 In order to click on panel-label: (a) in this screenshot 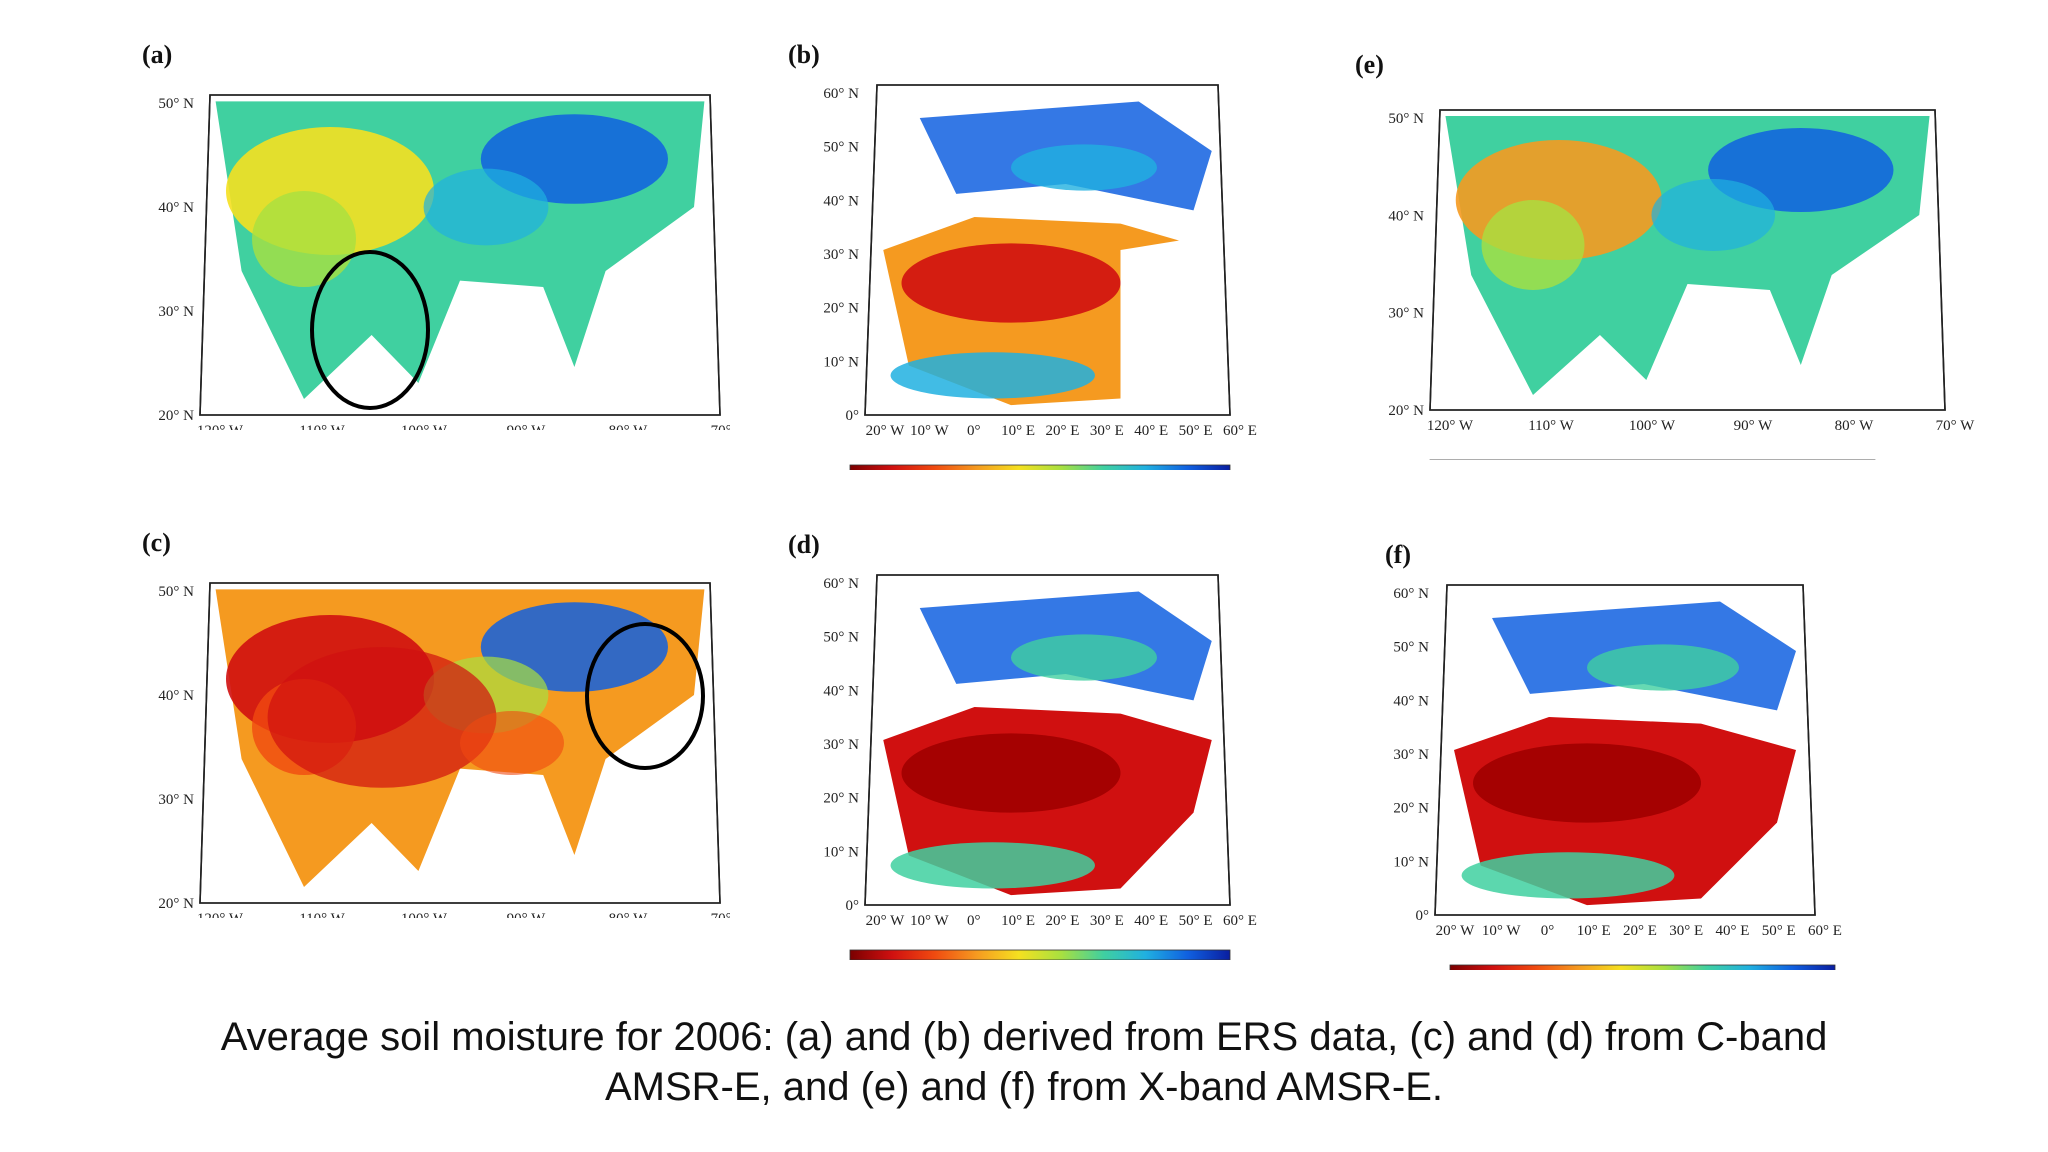, I will do `click(157, 54)`.